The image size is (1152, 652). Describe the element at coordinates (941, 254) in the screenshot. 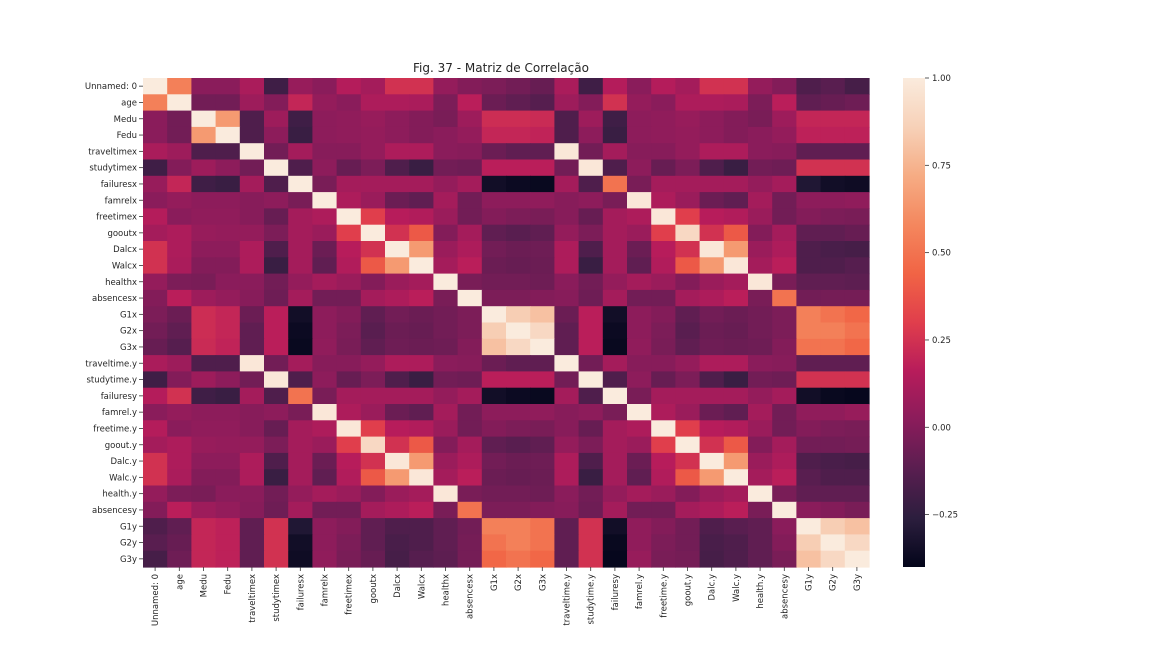

I see `colorbar-tick-label: 0.50` at that location.